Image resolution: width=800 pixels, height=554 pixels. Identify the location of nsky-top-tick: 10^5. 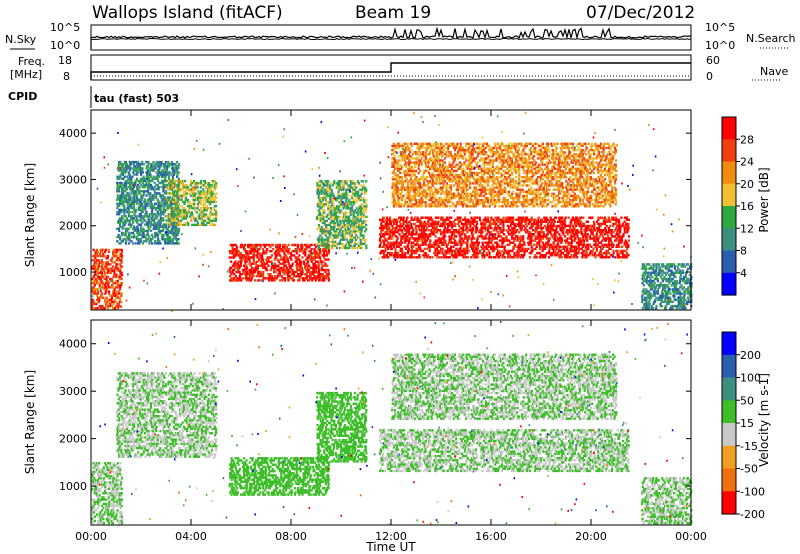
(65, 27).